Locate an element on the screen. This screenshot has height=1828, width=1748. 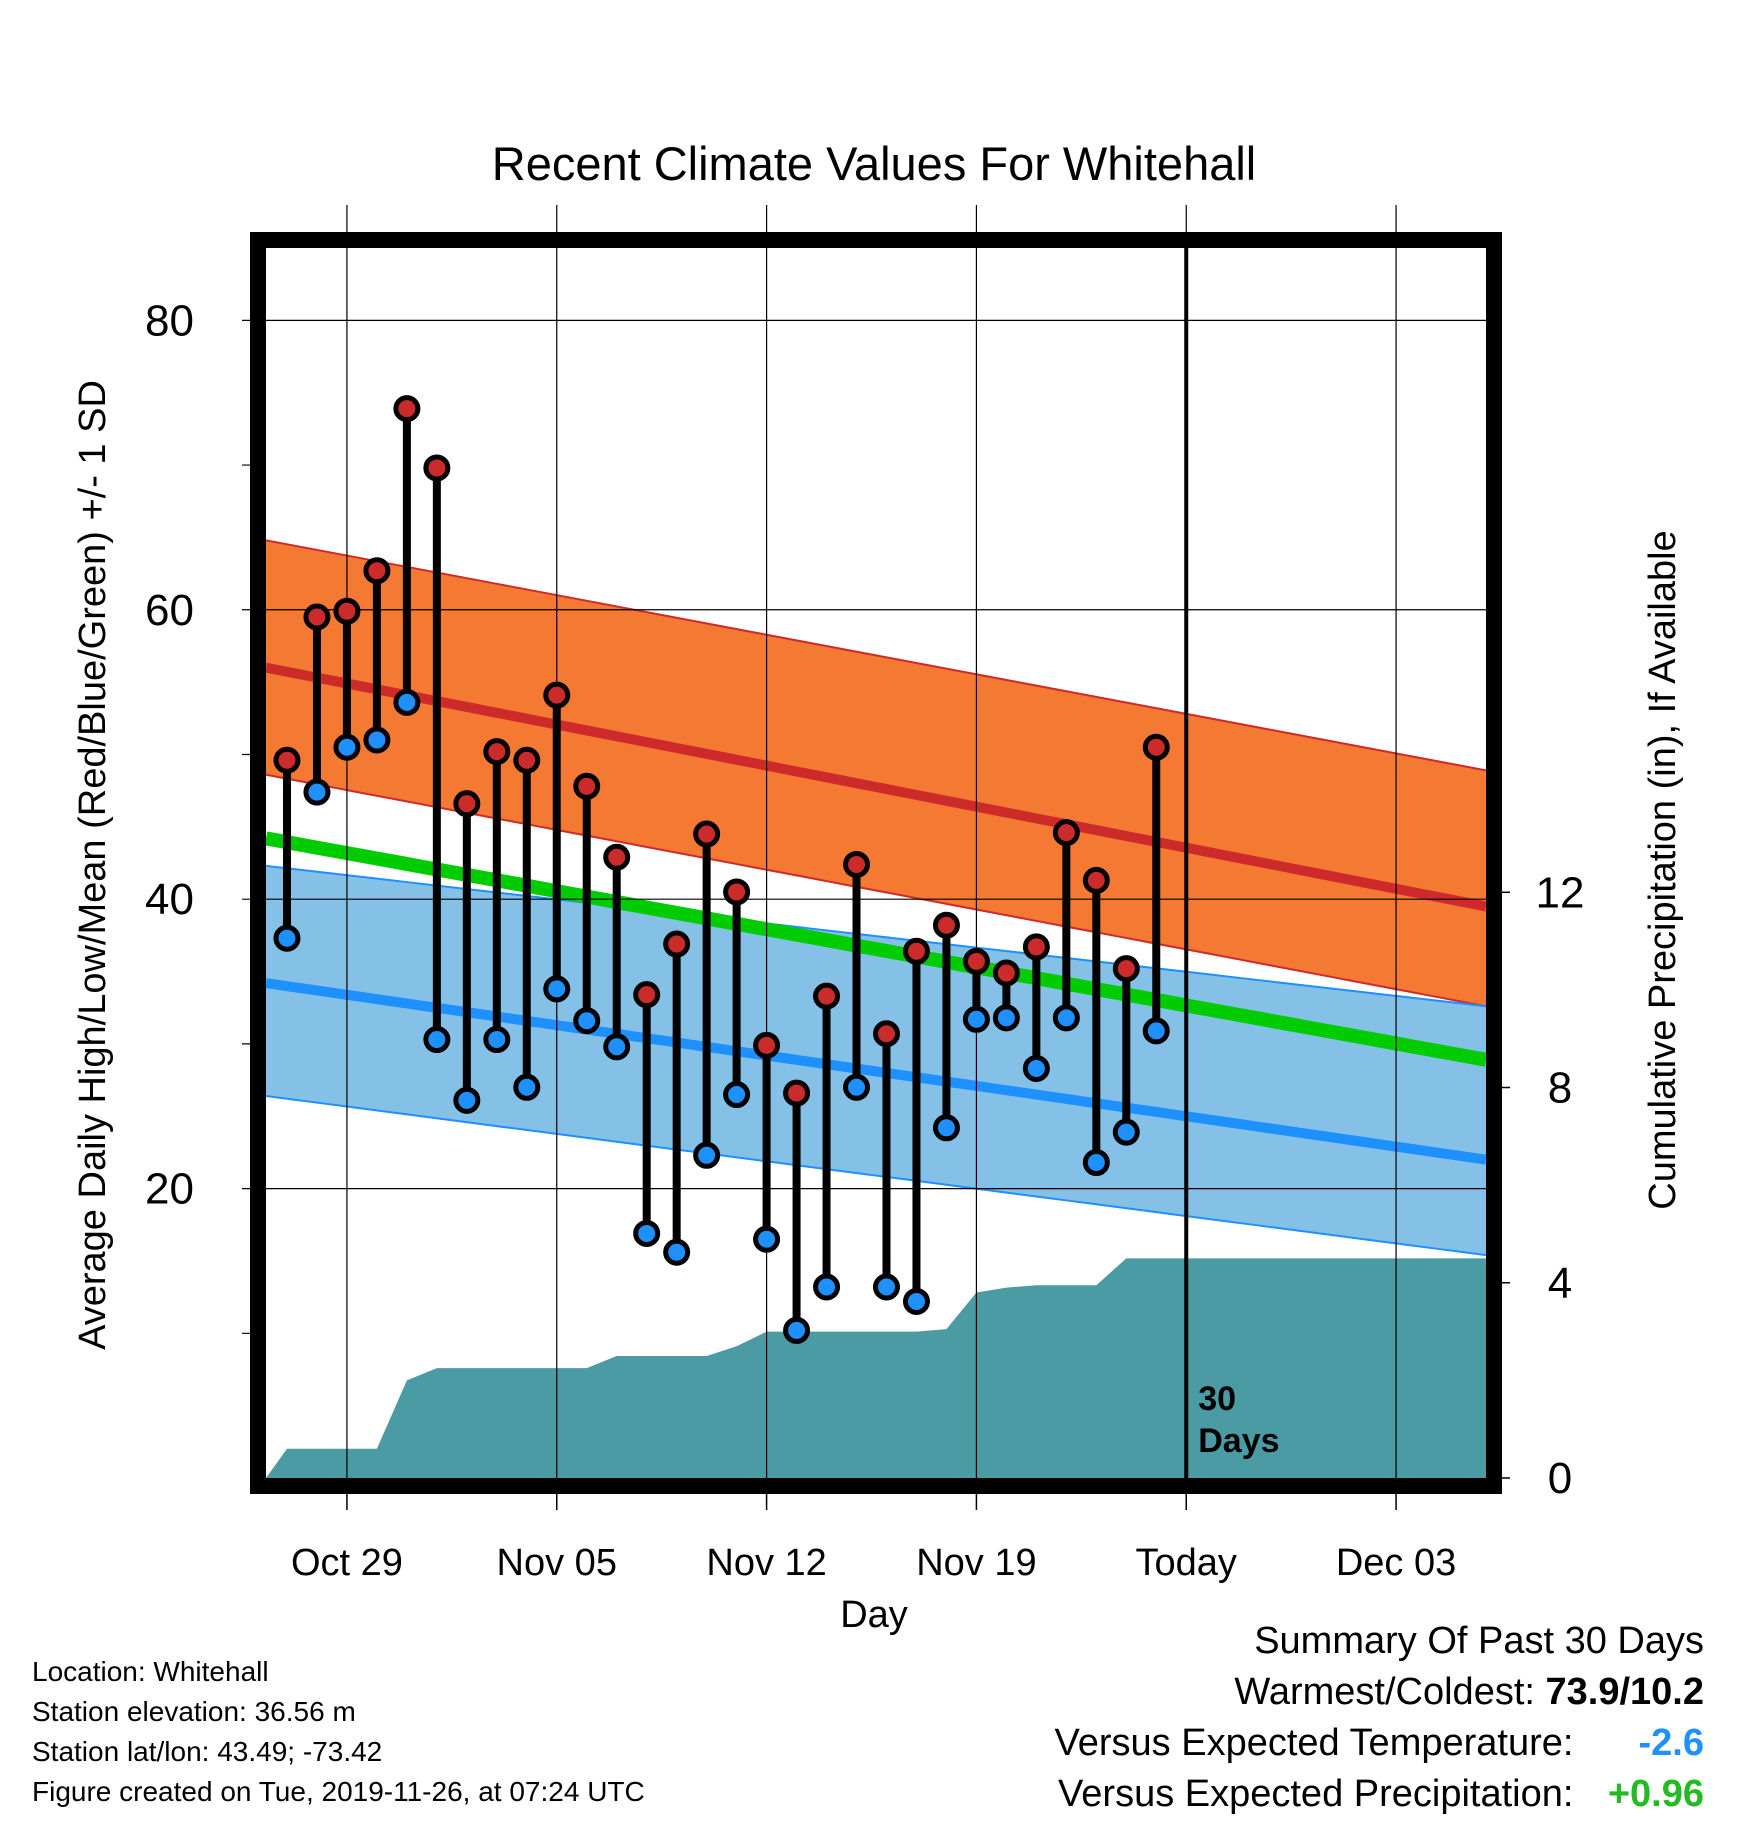
y2-tick-label: 4 is located at coordinates (1560, 1283).